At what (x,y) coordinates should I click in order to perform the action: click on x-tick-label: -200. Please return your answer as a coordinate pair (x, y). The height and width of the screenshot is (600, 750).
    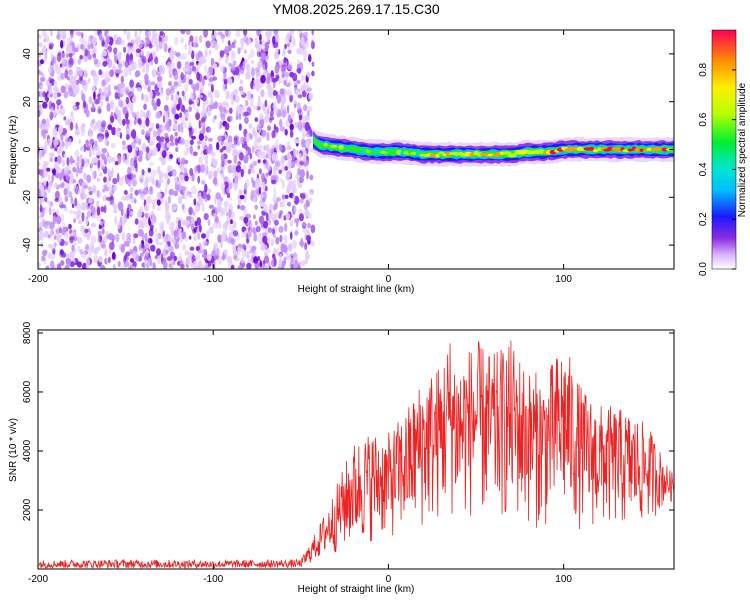
    Looking at the image, I should click on (38, 279).